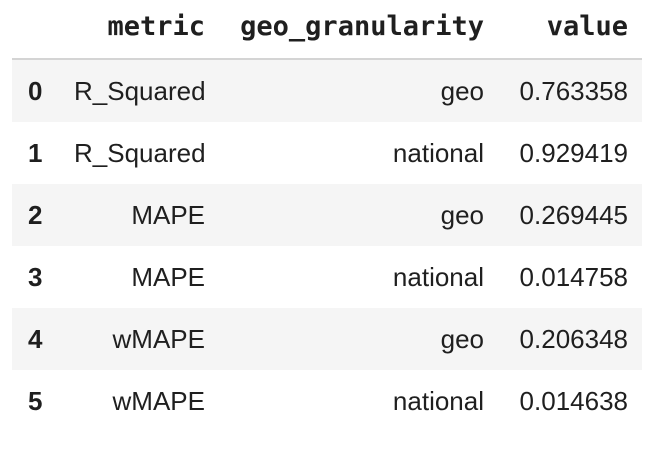 The height and width of the screenshot is (450, 650). What do you see at coordinates (573, 91) in the screenshot?
I see `cell-value: 0.763358` at bounding box center [573, 91].